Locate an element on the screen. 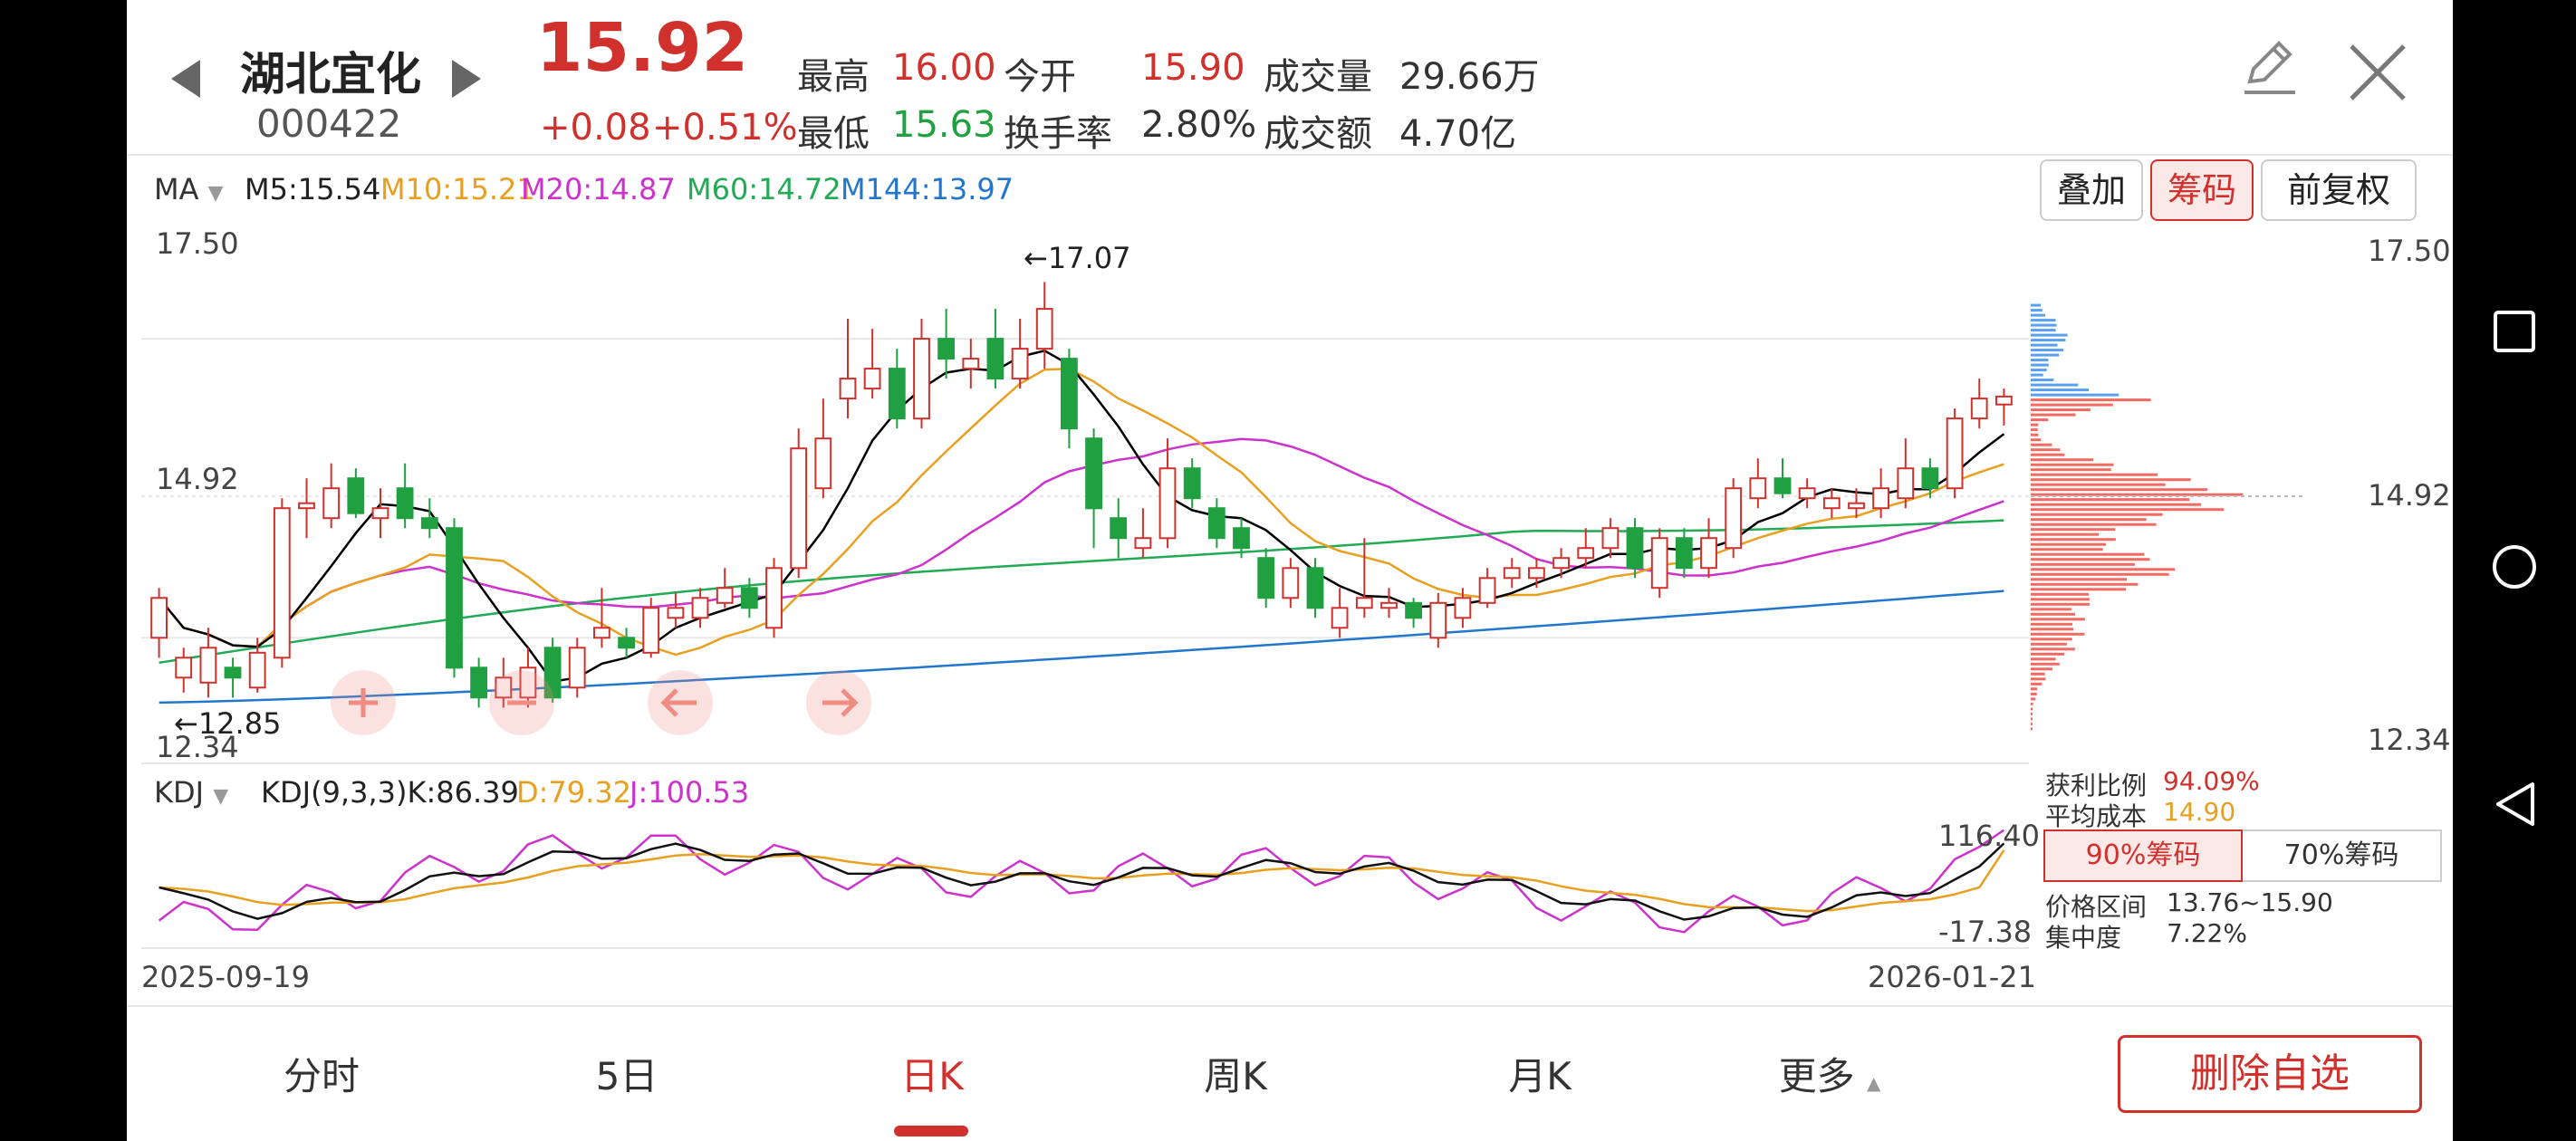 The image size is (2576, 1141). zoom-out-button is located at coordinates (521, 703).